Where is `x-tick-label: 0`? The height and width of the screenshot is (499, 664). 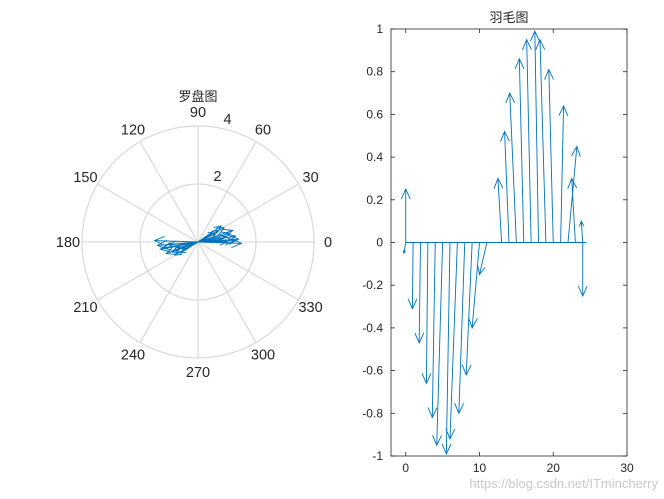 x-tick-label: 0 is located at coordinates (405, 468).